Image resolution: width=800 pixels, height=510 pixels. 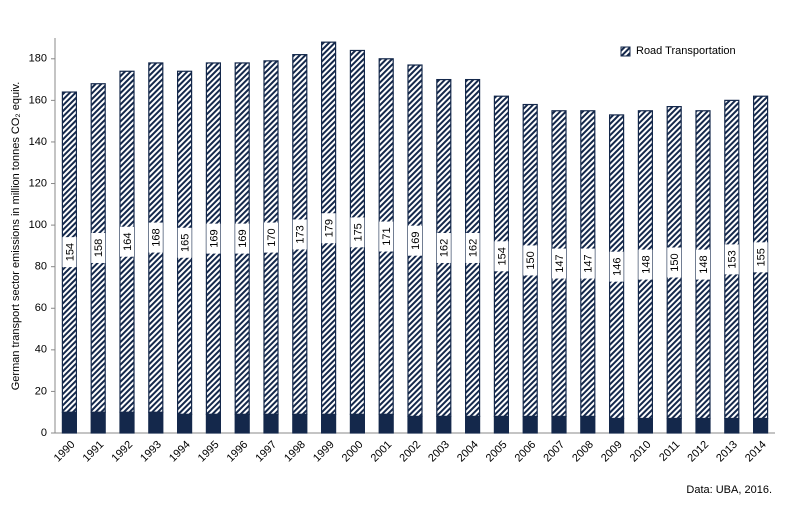 I want to click on value-label: 170, so click(x=272, y=237).